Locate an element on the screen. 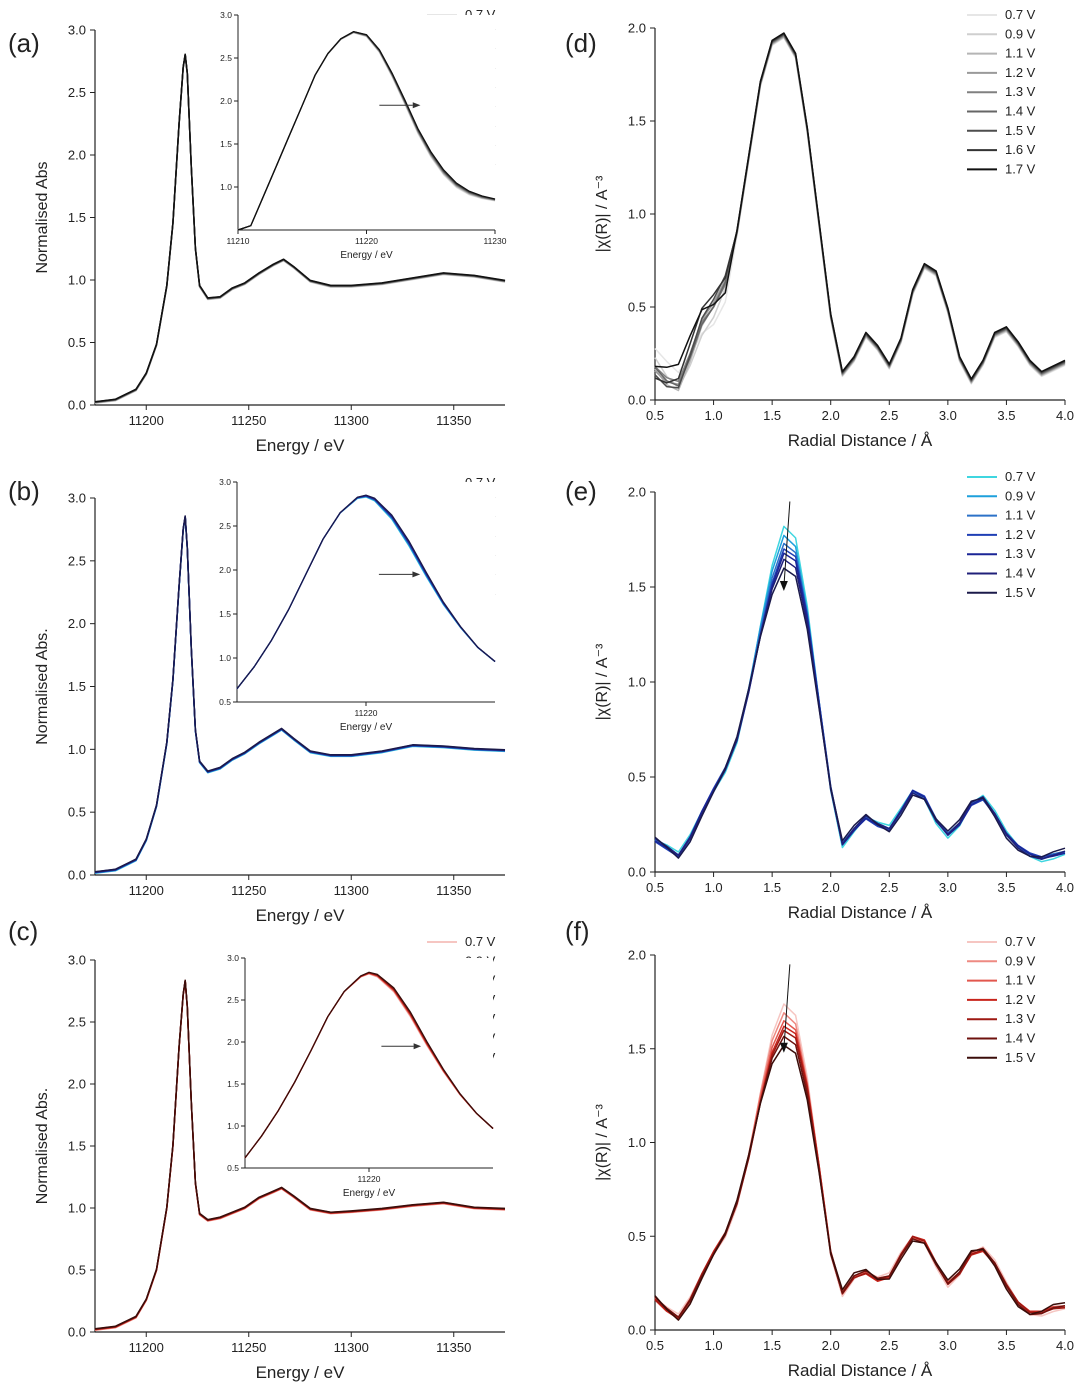 The image size is (1080, 1395). inset-x-axis-title: Energy / eV is located at coordinates (369, 1193).